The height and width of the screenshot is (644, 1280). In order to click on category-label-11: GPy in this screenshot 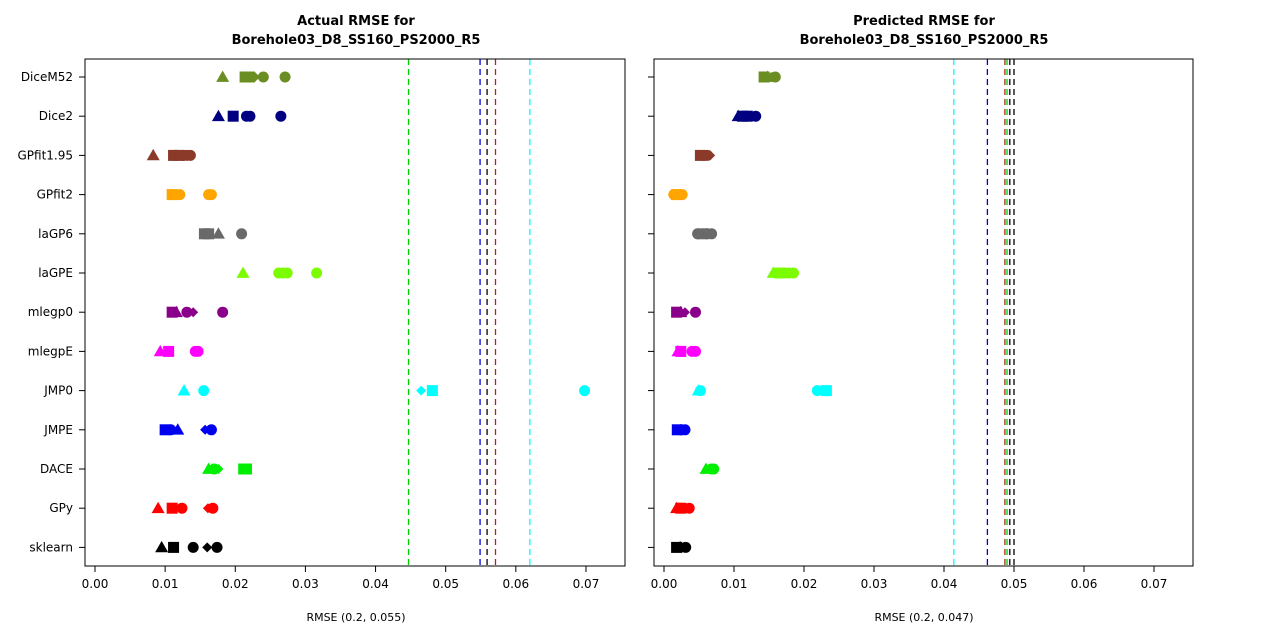, I will do `click(61, 508)`.